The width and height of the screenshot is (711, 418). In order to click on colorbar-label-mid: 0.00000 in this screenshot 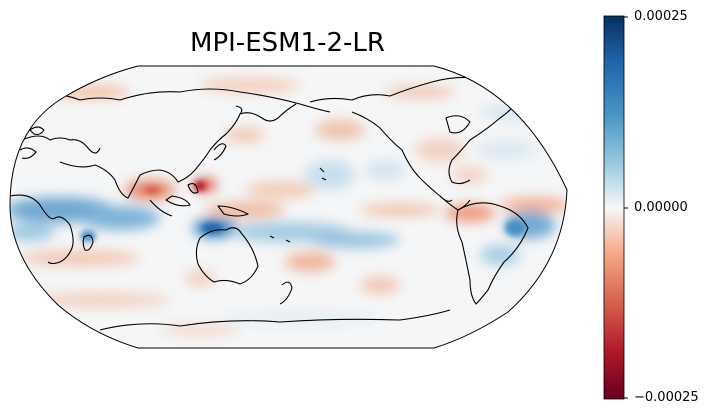, I will do `click(661, 208)`.